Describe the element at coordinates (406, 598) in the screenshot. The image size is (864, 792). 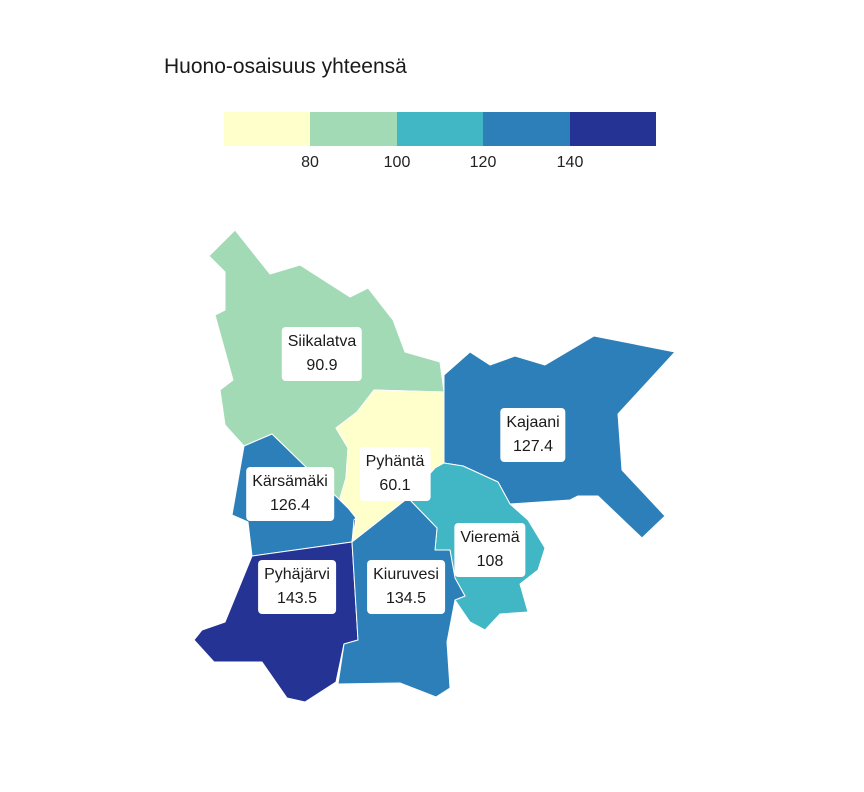
I see `municipality-value: 134.5` at that location.